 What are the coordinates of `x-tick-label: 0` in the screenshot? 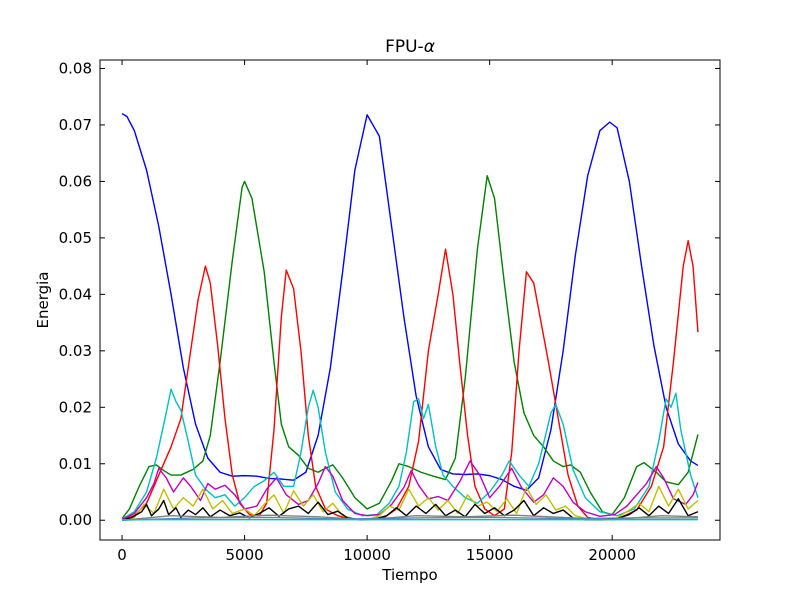 It's located at (122, 555).